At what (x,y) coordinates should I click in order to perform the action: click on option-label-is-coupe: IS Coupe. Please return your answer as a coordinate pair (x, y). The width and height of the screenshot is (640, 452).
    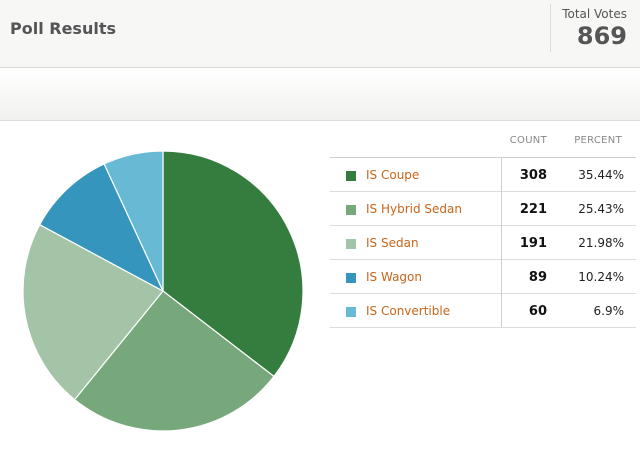
    Looking at the image, I should click on (393, 175).